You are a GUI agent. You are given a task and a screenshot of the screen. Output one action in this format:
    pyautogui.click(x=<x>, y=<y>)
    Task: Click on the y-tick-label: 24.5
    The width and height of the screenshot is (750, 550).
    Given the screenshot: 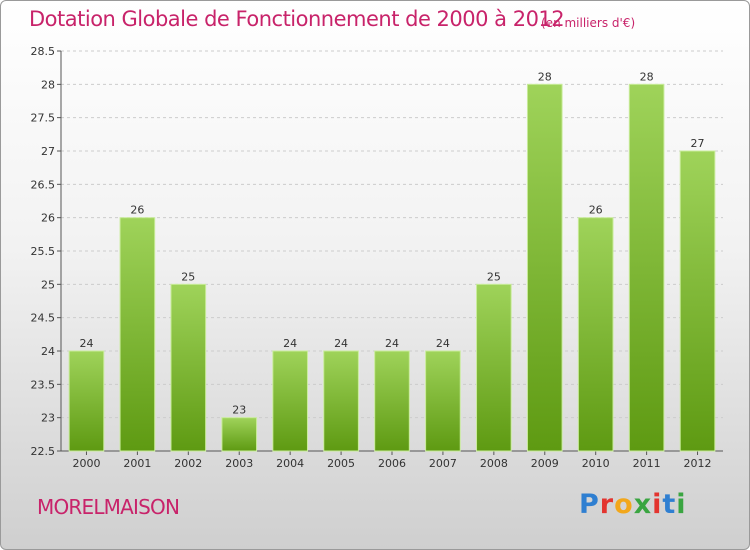 What is the action you would take?
    pyautogui.click(x=43, y=318)
    